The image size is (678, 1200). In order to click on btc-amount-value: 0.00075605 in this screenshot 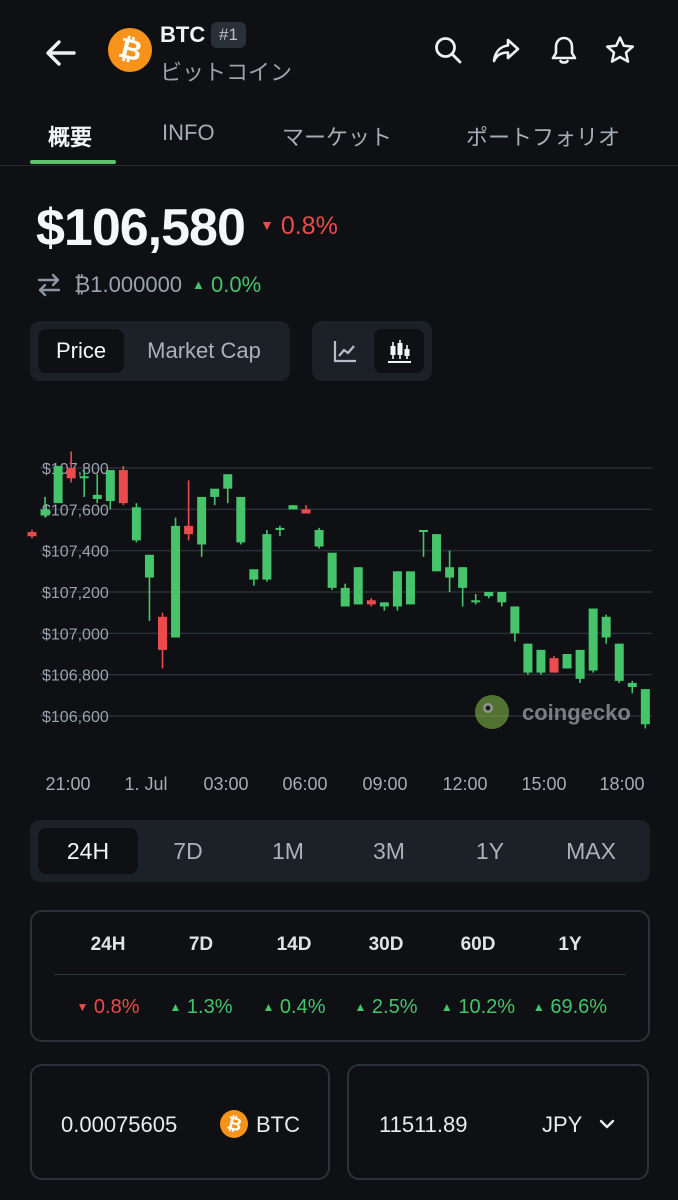, I will do `click(119, 1124)`.